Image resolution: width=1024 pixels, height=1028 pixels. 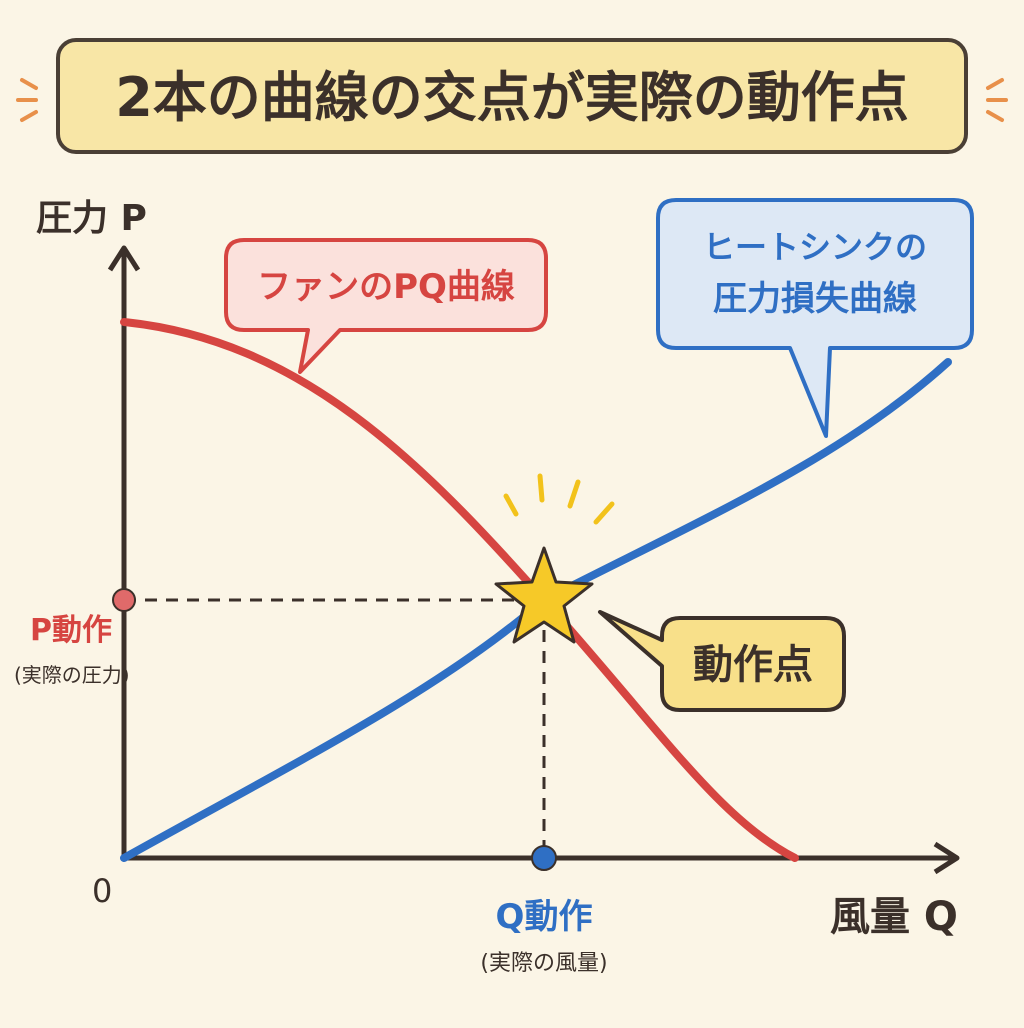 I want to click on title-decoration-right, so click(x=997, y=100).